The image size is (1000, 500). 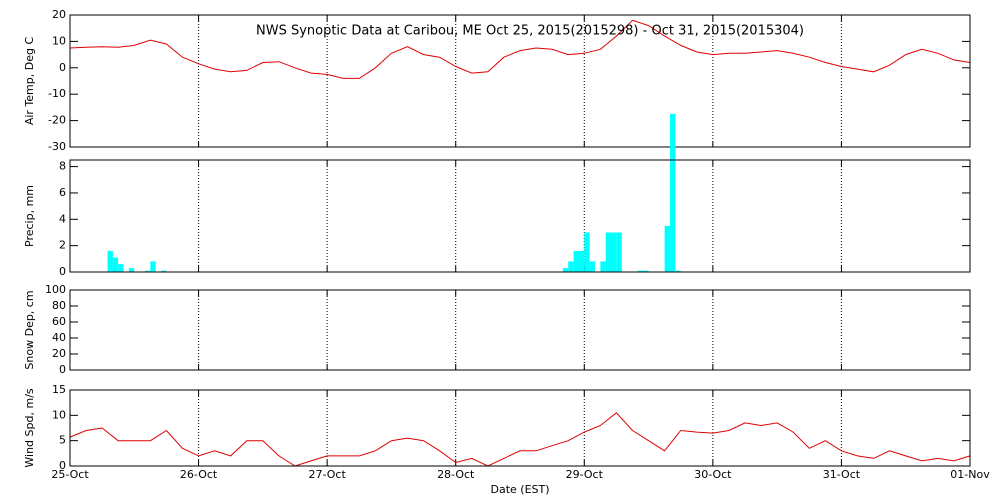 What do you see at coordinates (57, 120) in the screenshot?
I see `y-tick-label: -20` at bounding box center [57, 120].